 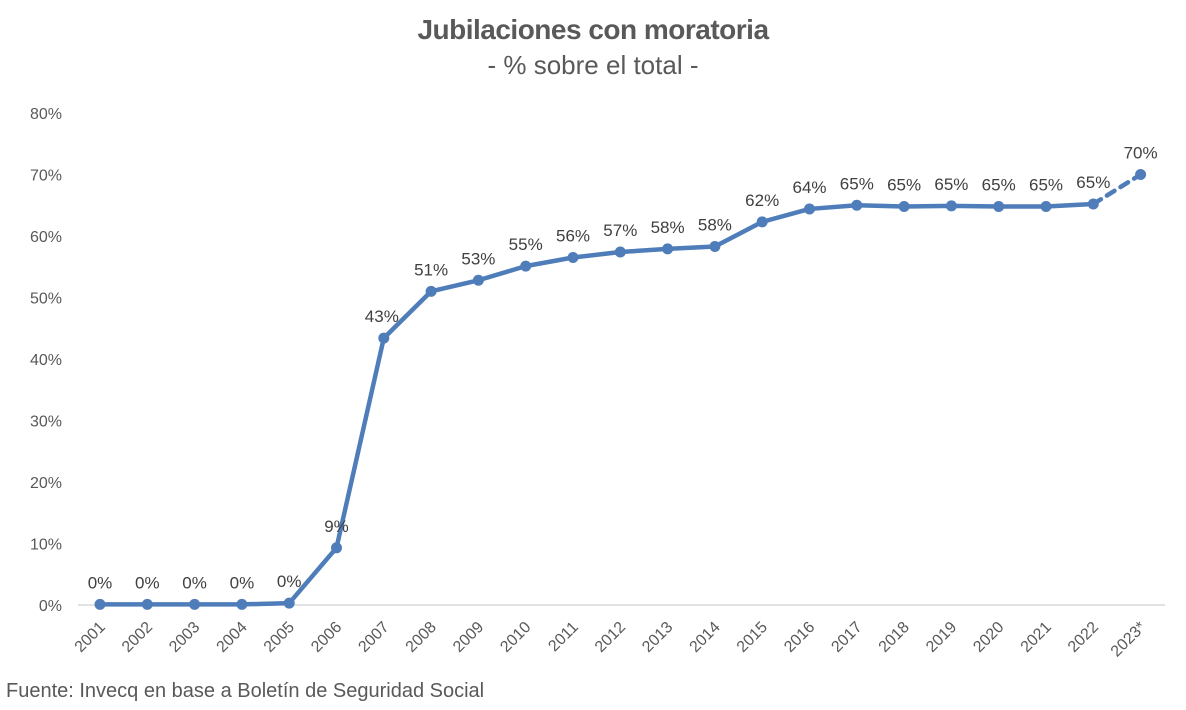 What do you see at coordinates (421, 637) in the screenshot?
I see `x-tick-label: 2008` at bounding box center [421, 637].